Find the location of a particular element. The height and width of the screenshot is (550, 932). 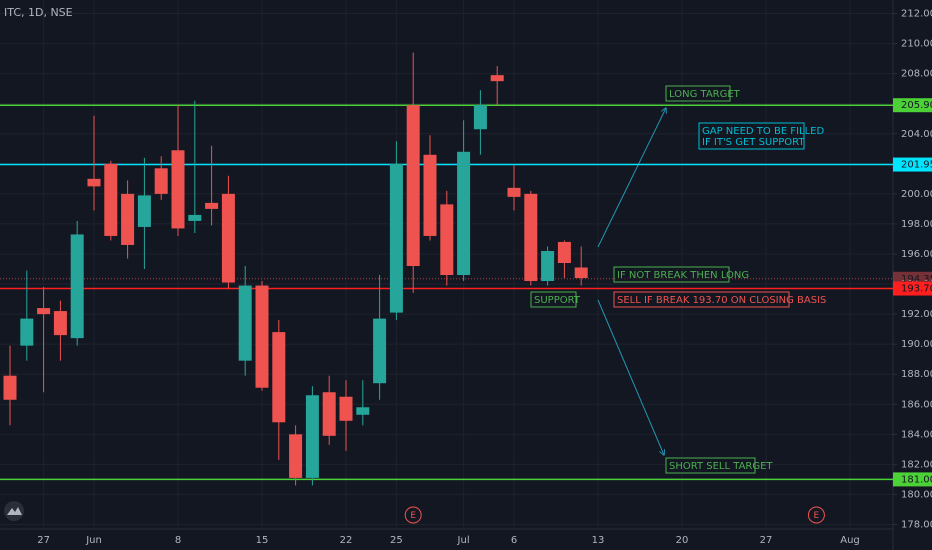

level-label: 193.70 is located at coordinates (916, 289).